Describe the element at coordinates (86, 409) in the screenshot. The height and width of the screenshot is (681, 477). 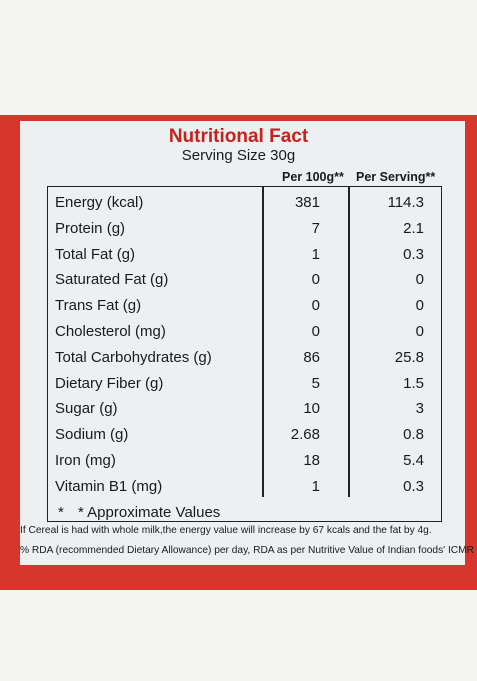
I see `nutrient-name: Sugar (g)` at that location.